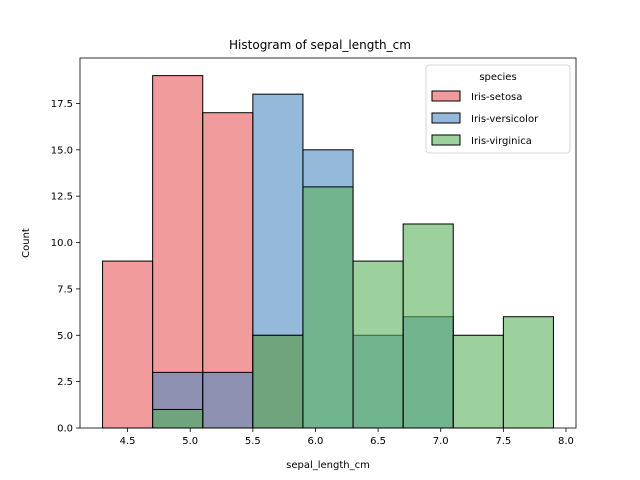  What do you see at coordinates (328, 465) in the screenshot?
I see `x-axis-label: sepal_length_cm` at bounding box center [328, 465].